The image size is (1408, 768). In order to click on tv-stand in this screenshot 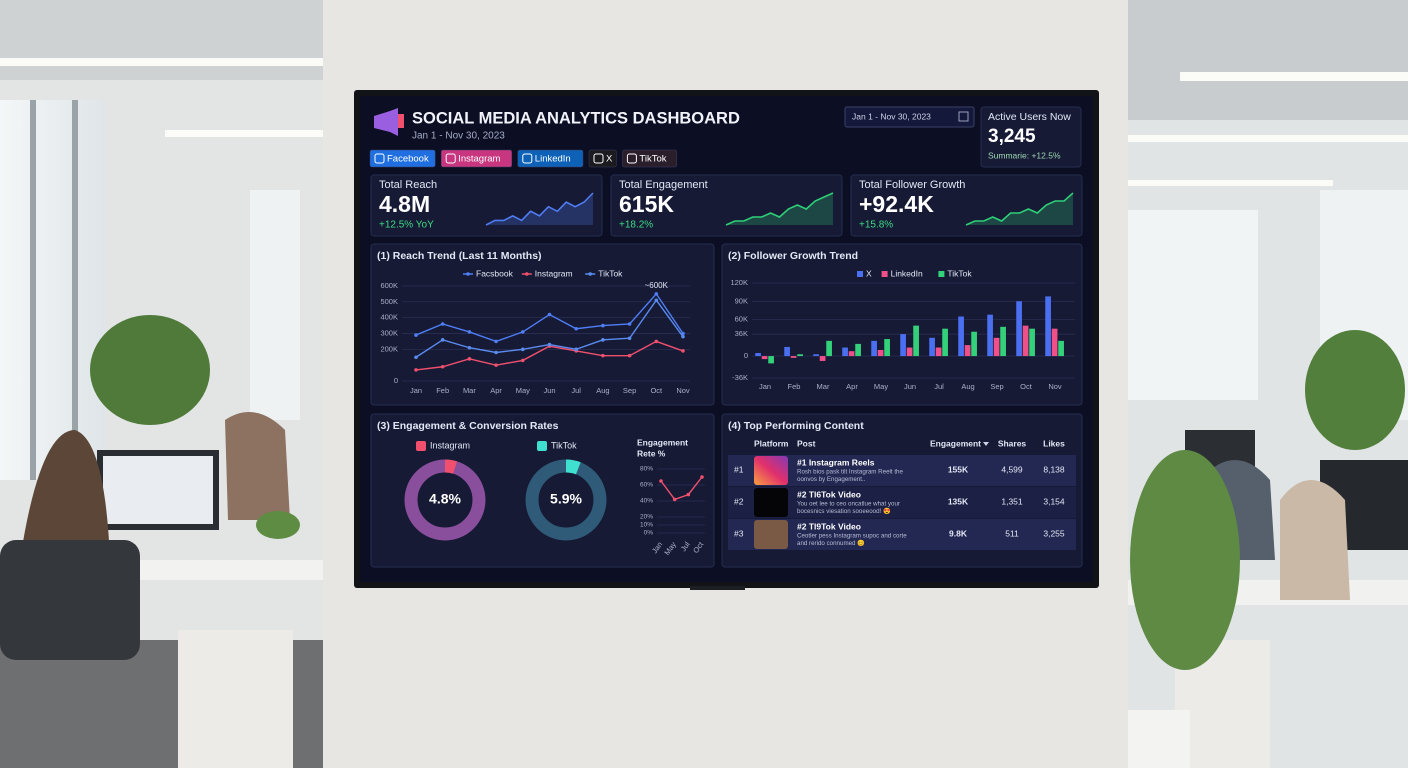, I will do `click(717, 588)`.